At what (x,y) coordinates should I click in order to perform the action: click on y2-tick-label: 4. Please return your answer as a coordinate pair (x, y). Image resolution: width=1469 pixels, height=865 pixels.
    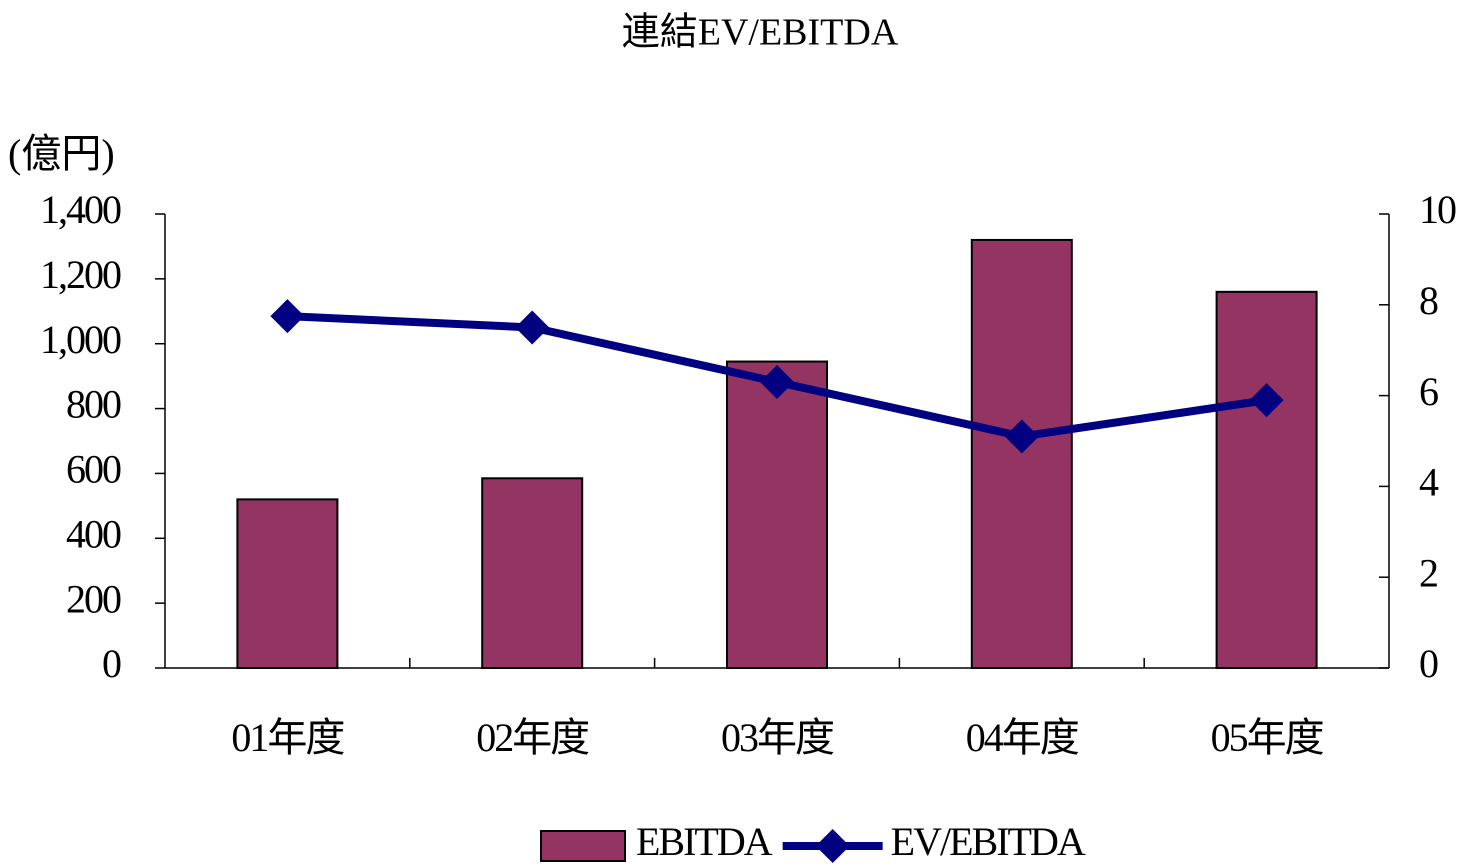
    Looking at the image, I should click on (1429, 482).